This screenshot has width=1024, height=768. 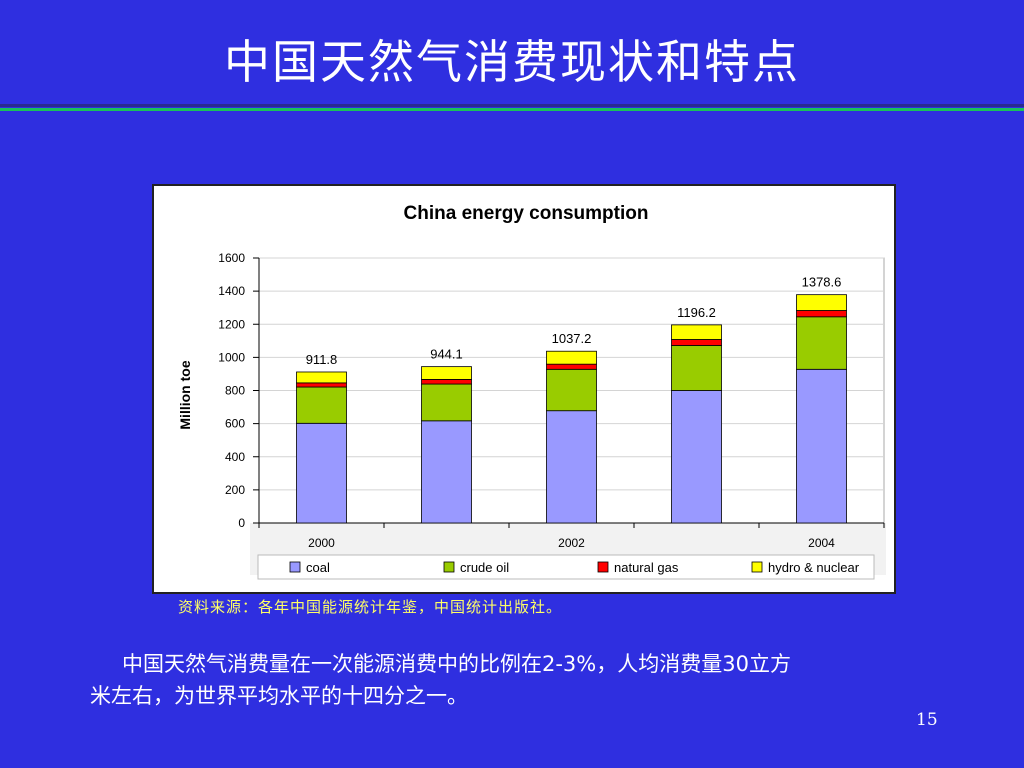 What do you see at coordinates (370, 607) in the screenshot?
I see `source-note: 资料来源：各年中国能源统计年鉴，中国统计出版社。` at bounding box center [370, 607].